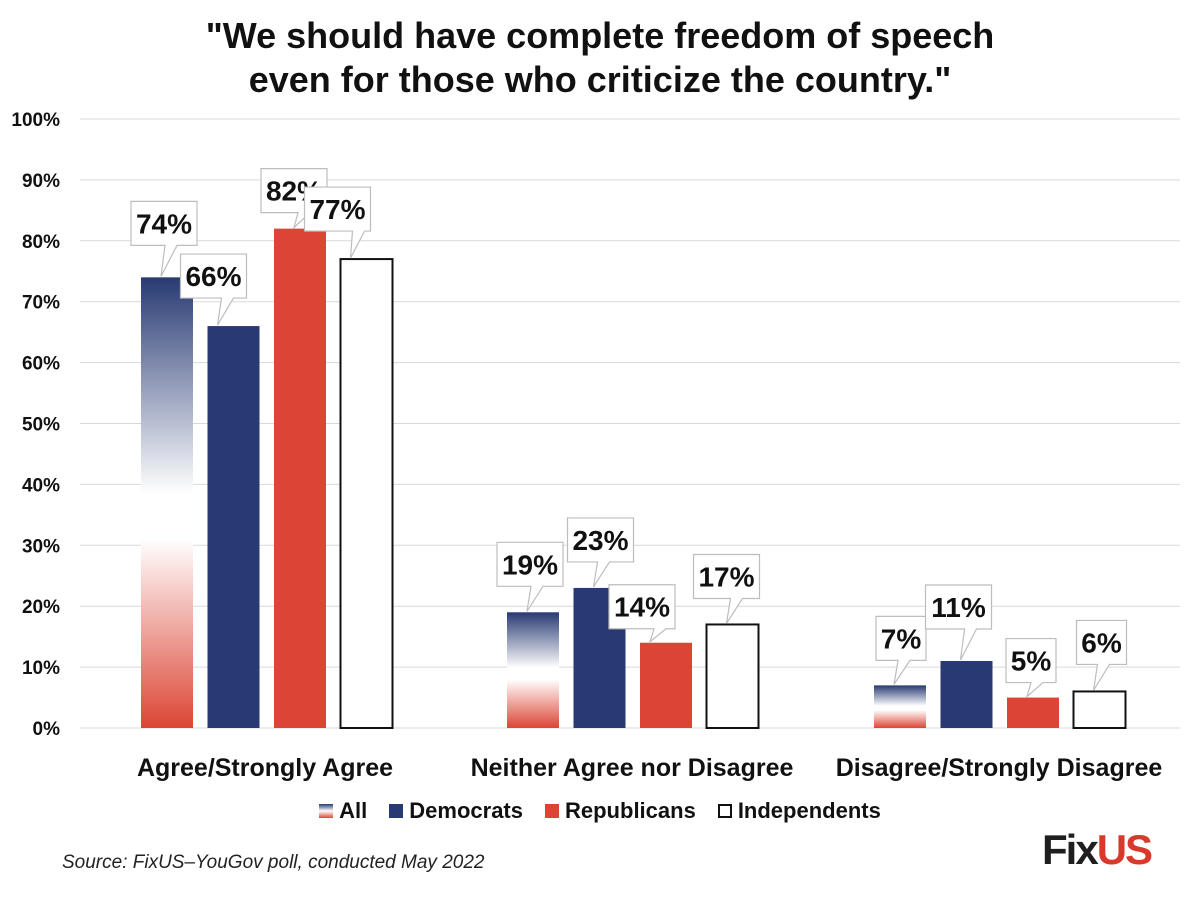 The width and height of the screenshot is (1200, 899). What do you see at coordinates (396, 811) in the screenshot?
I see `legend-swatch-democrats` at bounding box center [396, 811].